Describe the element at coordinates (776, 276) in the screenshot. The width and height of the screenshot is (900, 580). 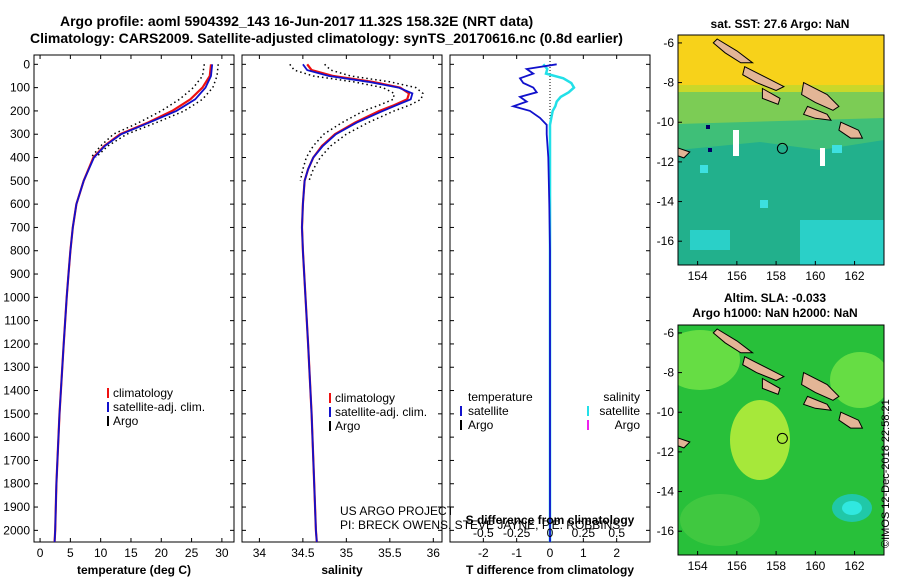
I see `sst-map-xtick-label: 158` at that location.